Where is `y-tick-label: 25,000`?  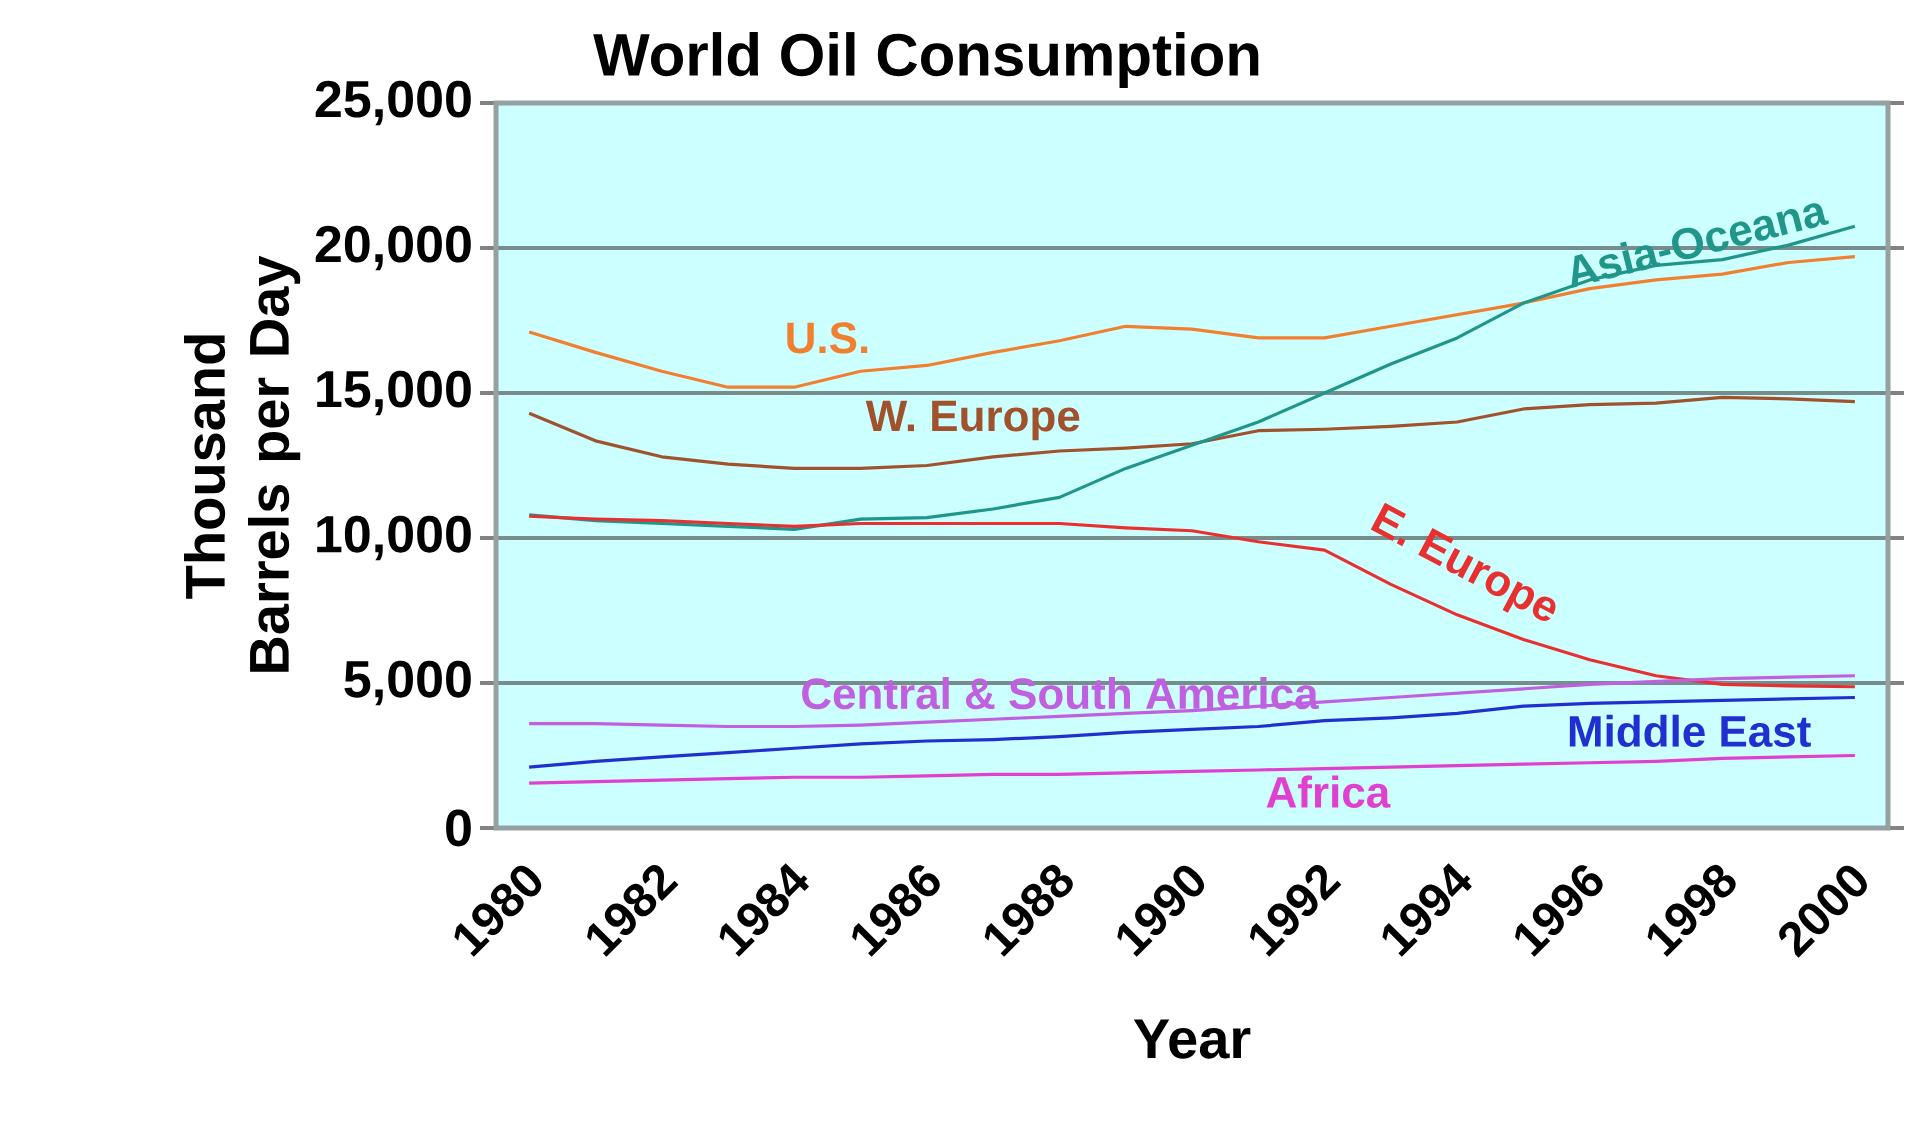
y-tick-label: 25,000 is located at coordinates (393, 103).